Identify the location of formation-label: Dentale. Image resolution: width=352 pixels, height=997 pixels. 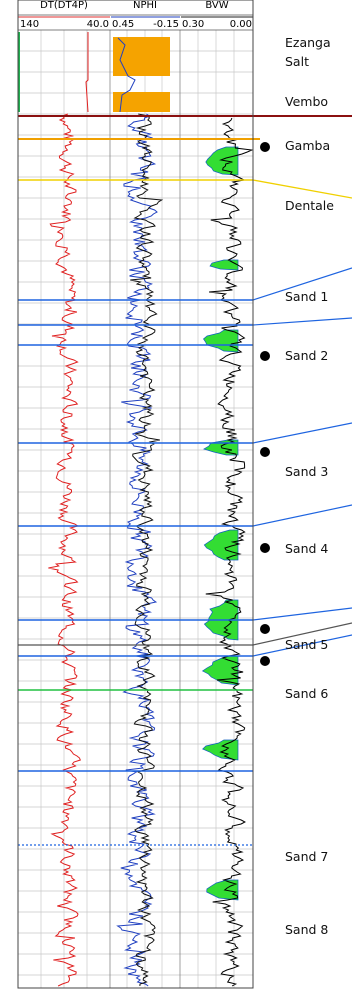
(309, 205).